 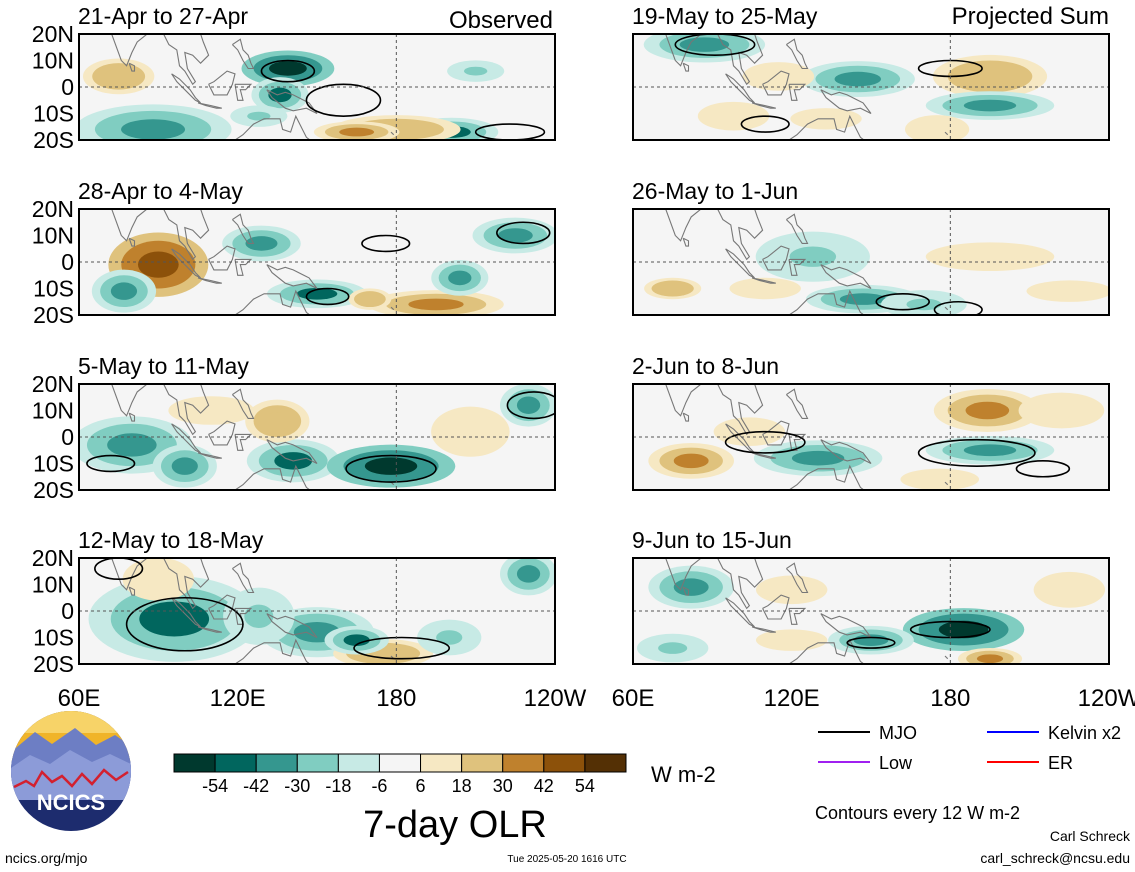 What do you see at coordinates (400, 774) in the screenshot?
I see `colorbar: -54 -42 -30 -18 -6 6 18 30 42 54` at bounding box center [400, 774].